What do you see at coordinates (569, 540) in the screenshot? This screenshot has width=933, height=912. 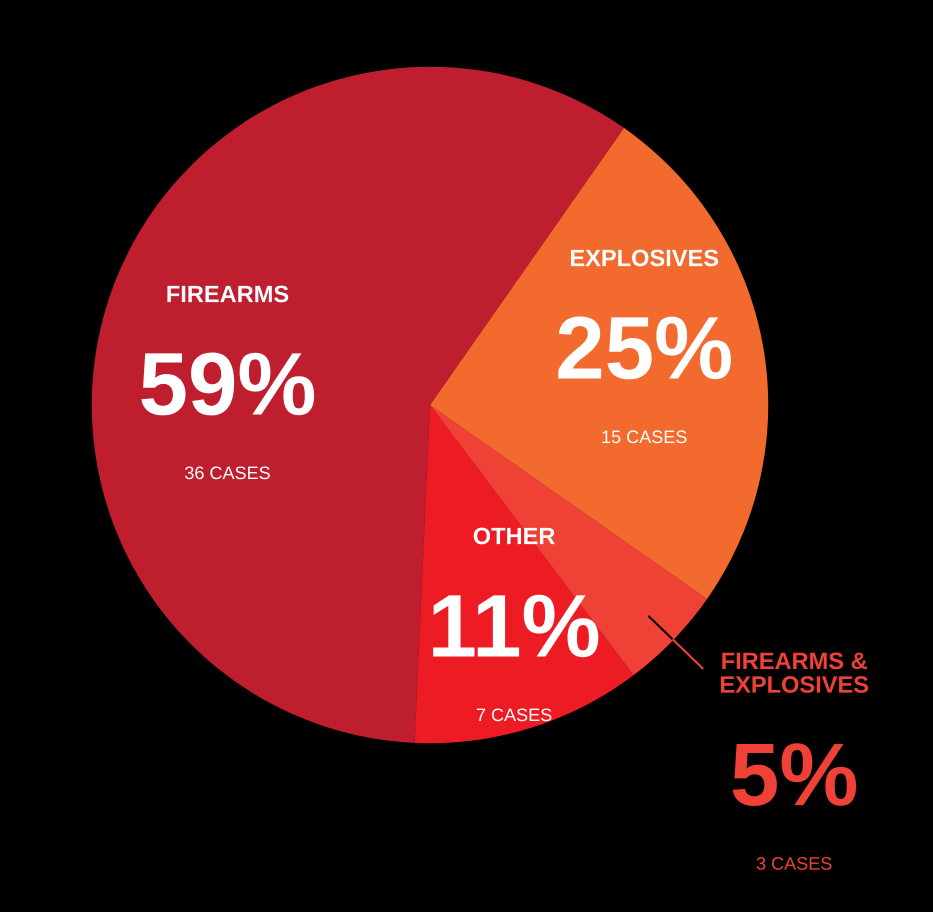 I see `pie-slice` at bounding box center [569, 540].